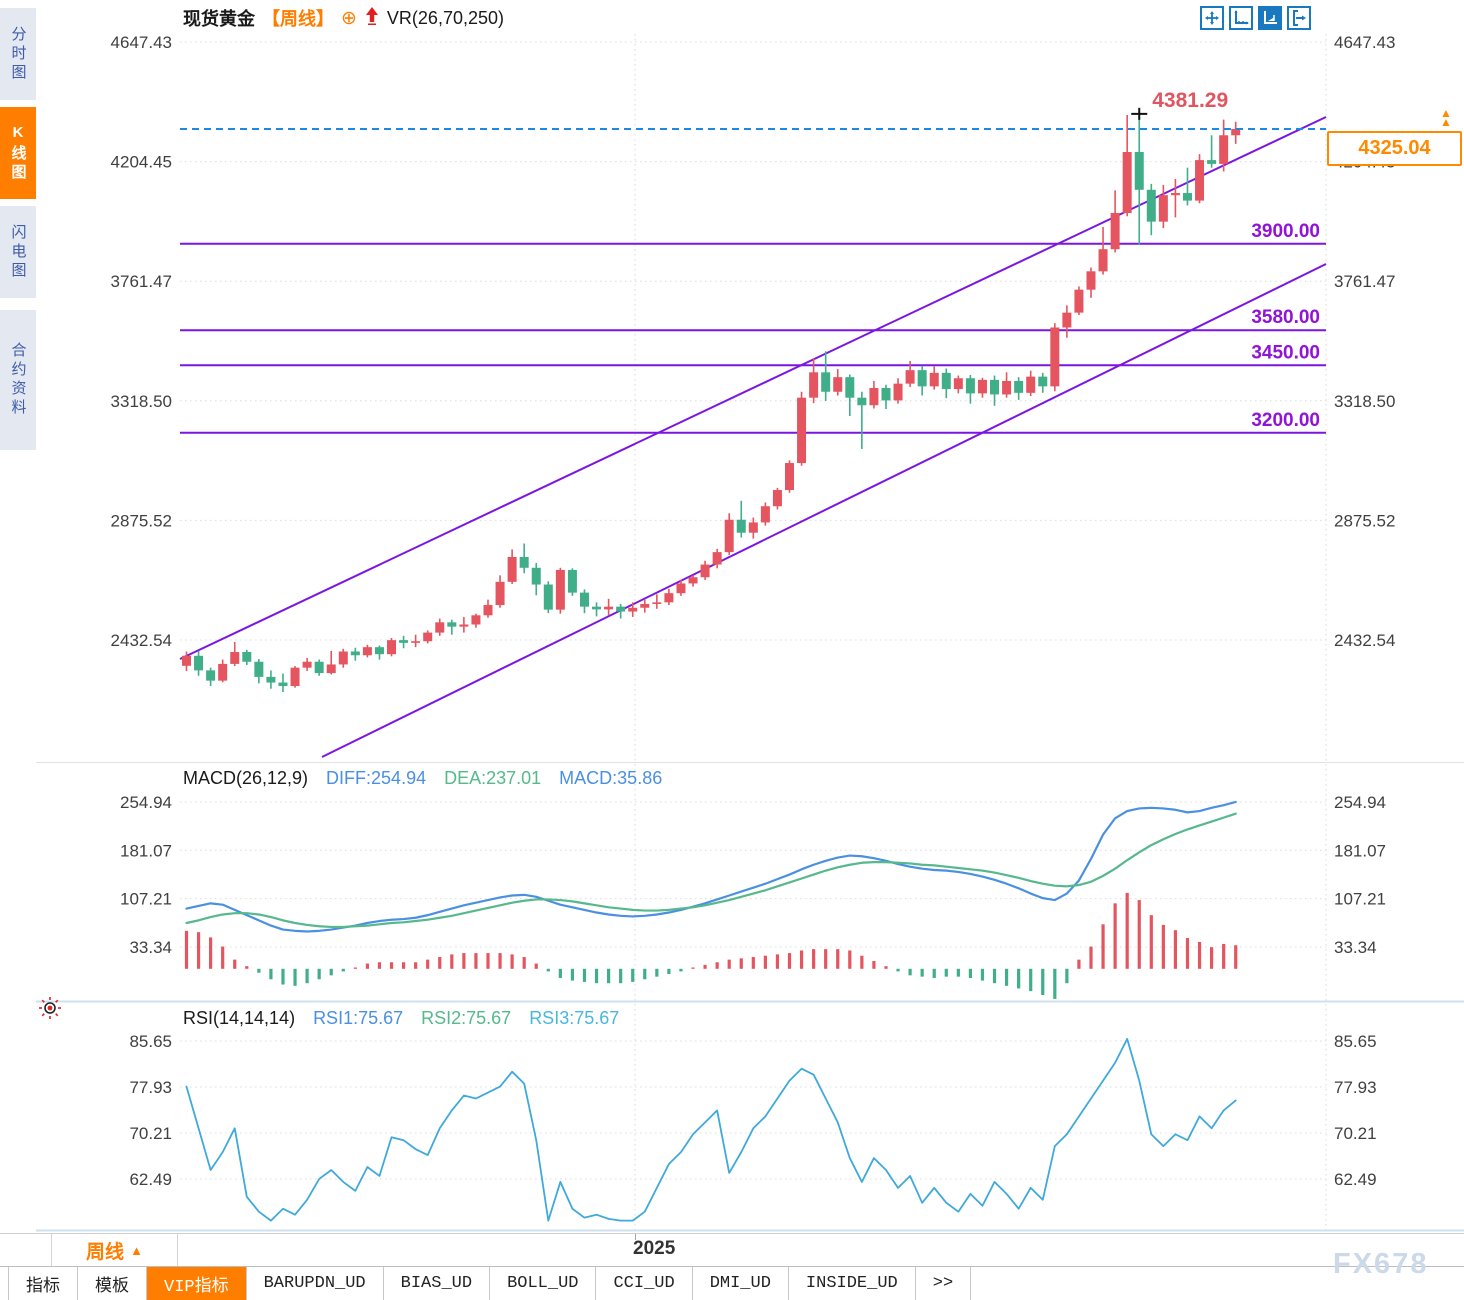 This screenshot has width=1464, height=1300. Describe the element at coordinates (105, 1252) in the screenshot. I see `timeframe-label: 周线` at that location.